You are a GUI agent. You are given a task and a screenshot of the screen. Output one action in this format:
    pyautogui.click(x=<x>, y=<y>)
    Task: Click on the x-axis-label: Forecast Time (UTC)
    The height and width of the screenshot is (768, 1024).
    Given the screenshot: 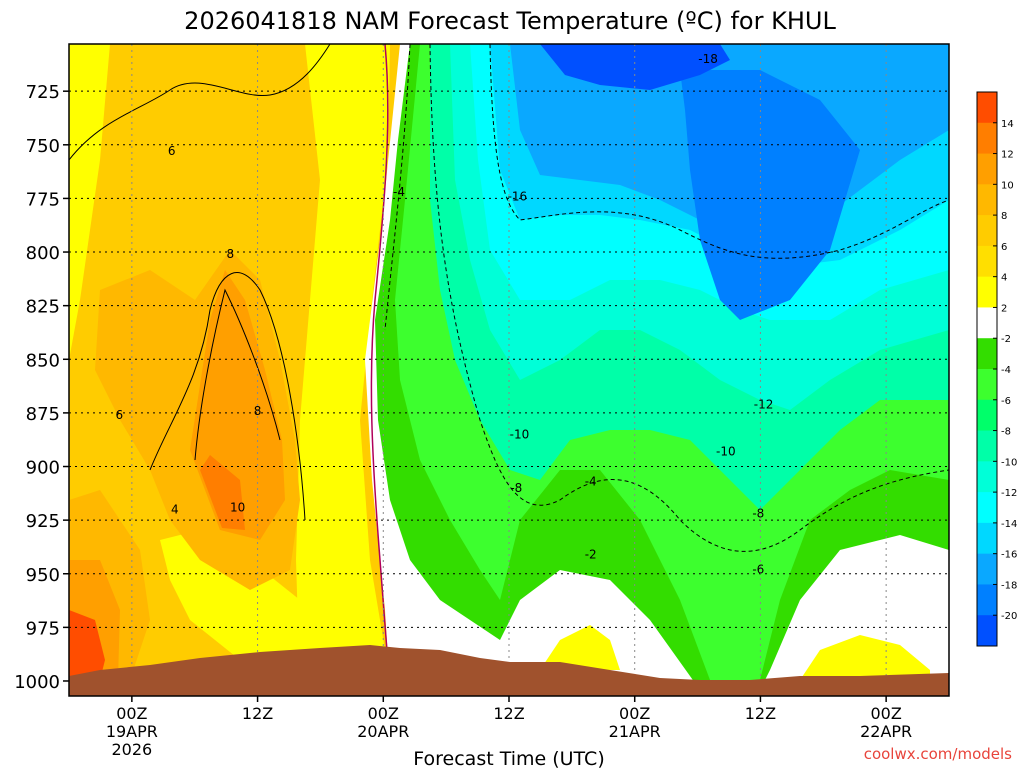 What is the action you would take?
    pyautogui.click(x=508, y=758)
    